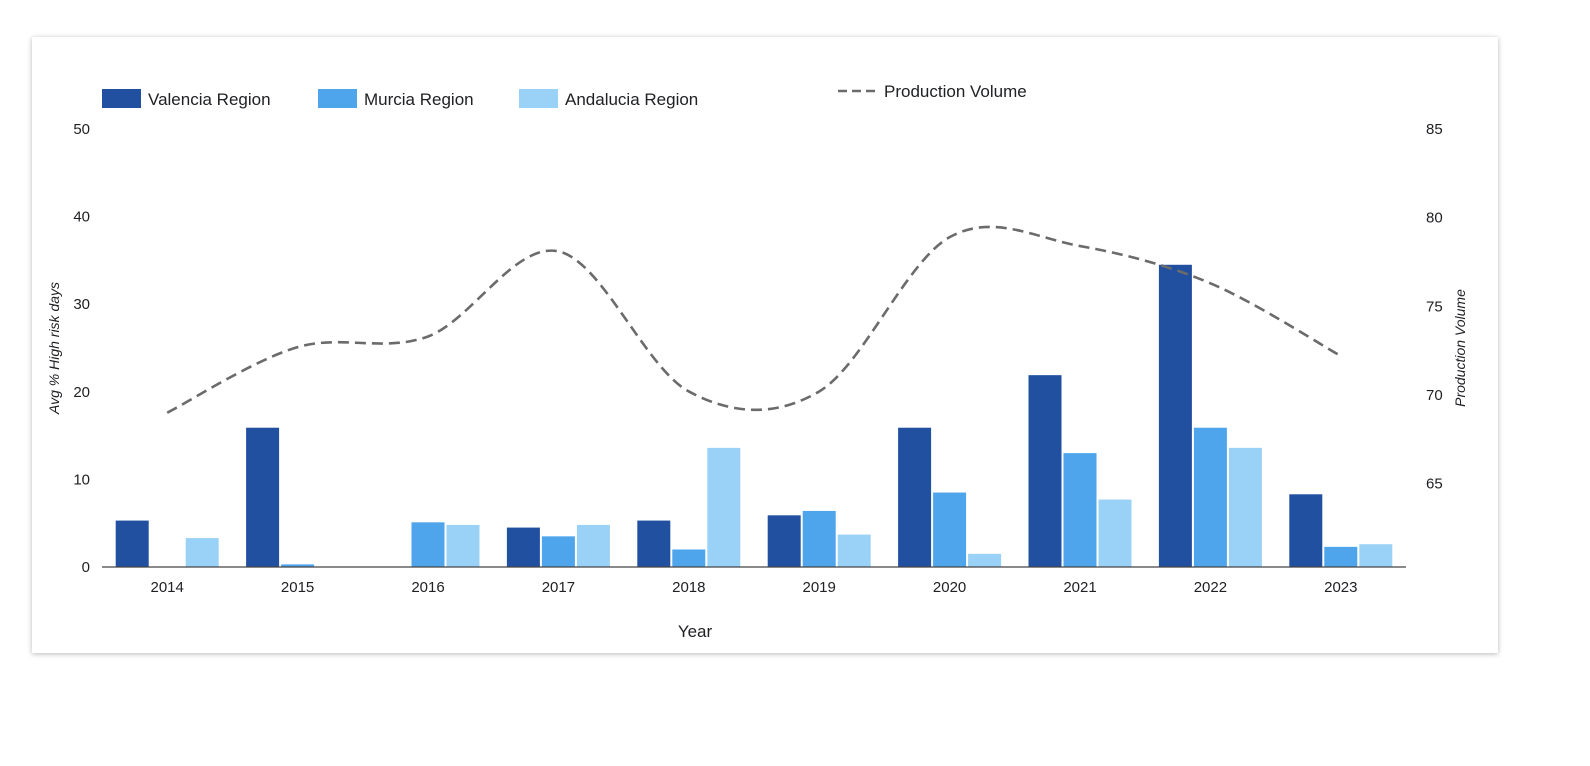 This screenshot has height=766, width=1590. What do you see at coordinates (654, 543) in the screenshot?
I see `bar-valencia-region-2018` at bounding box center [654, 543].